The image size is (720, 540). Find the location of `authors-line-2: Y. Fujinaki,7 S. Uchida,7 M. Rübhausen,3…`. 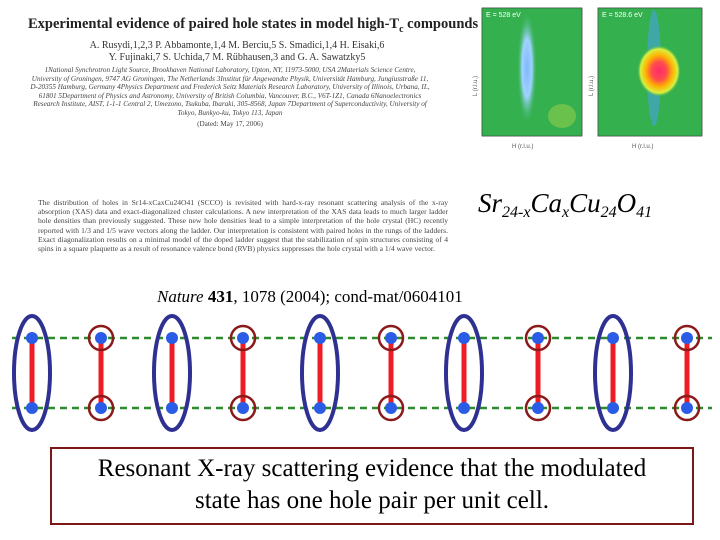

authors-line-2: Y. Fujinaki,7 S. Uchida,7 M. Rübhausen,3… is located at coordinates (237, 57).